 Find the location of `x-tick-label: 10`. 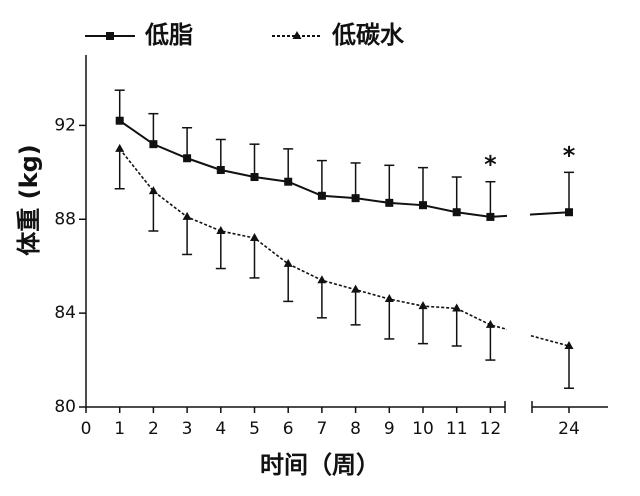

x-tick-label: 10 is located at coordinates (423, 429).